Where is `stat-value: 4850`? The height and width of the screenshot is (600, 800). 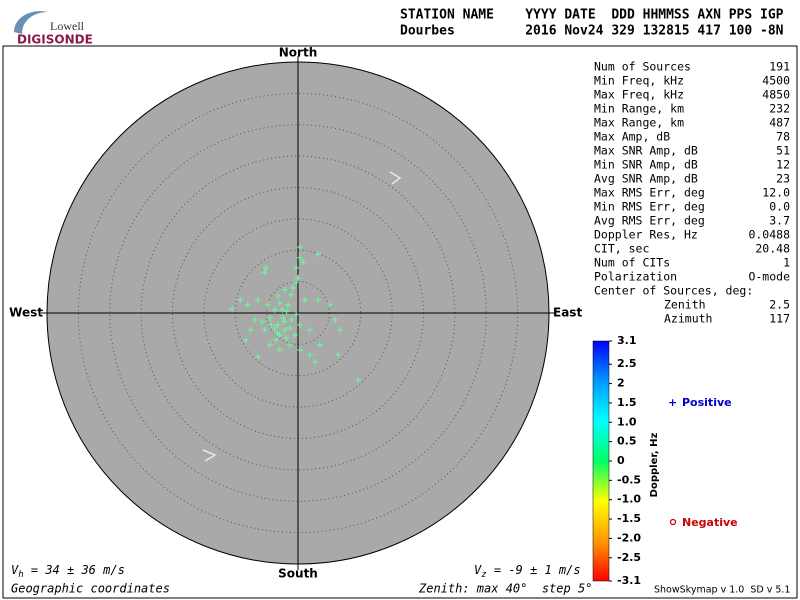 stat-value: 4850 is located at coordinates (776, 95).